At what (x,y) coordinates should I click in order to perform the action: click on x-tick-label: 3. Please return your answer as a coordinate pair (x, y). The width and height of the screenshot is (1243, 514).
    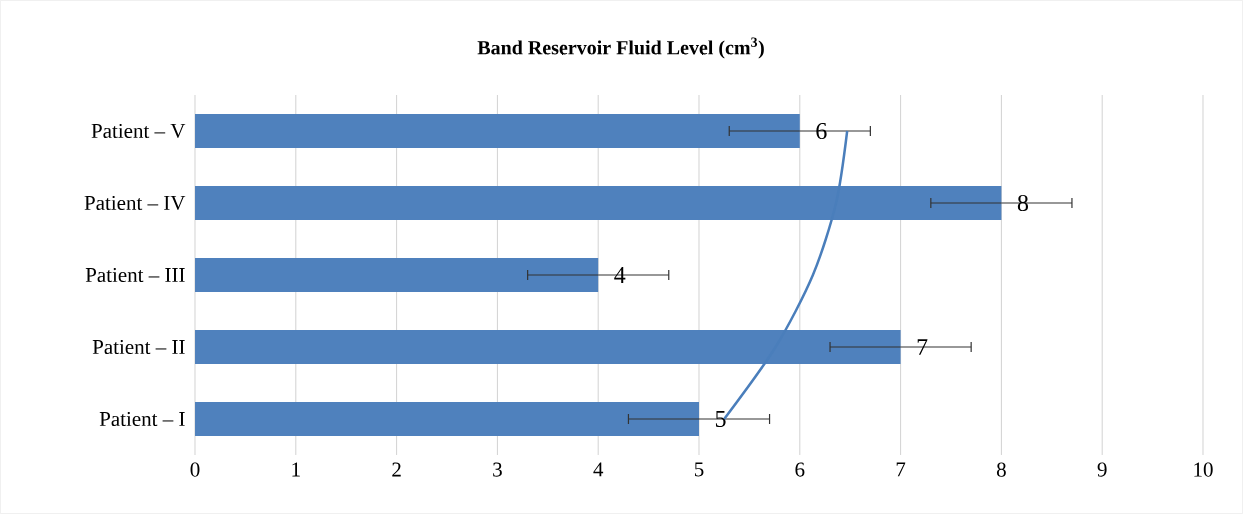
    Looking at the image, I should click on (497, 469).